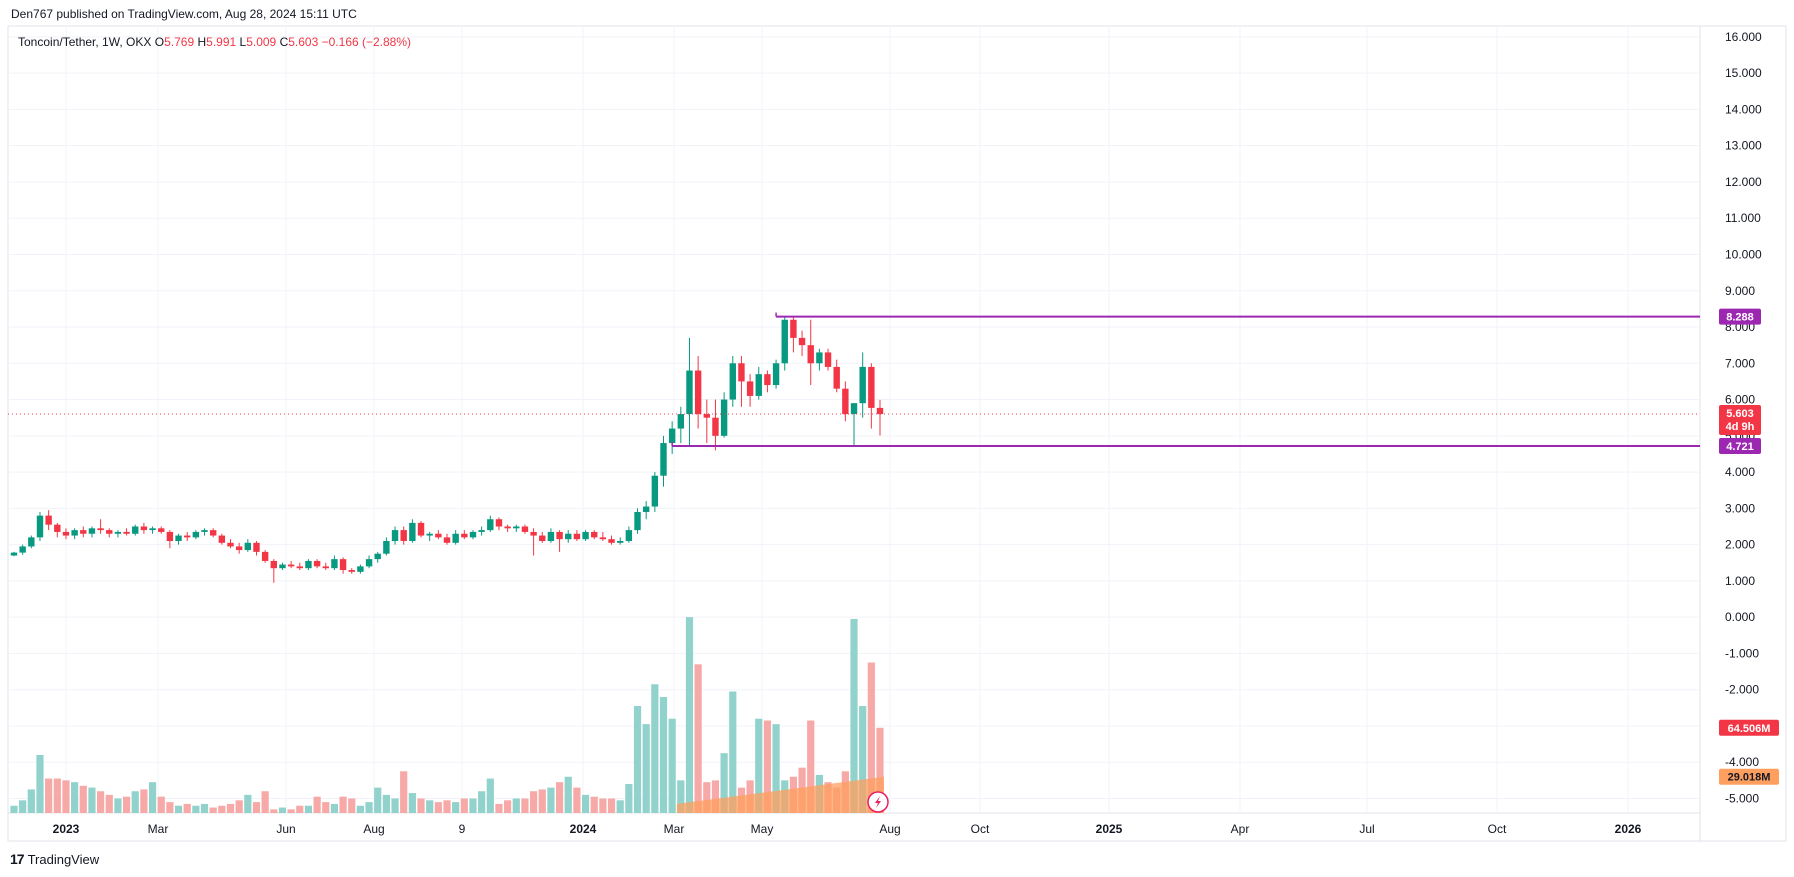 This screenshot has height=877, width=1794. What do you see at coordinates (1742, 690) in the screenshot?
I see `price-tick-label: -2.000` at bounding box center [1742, 690].